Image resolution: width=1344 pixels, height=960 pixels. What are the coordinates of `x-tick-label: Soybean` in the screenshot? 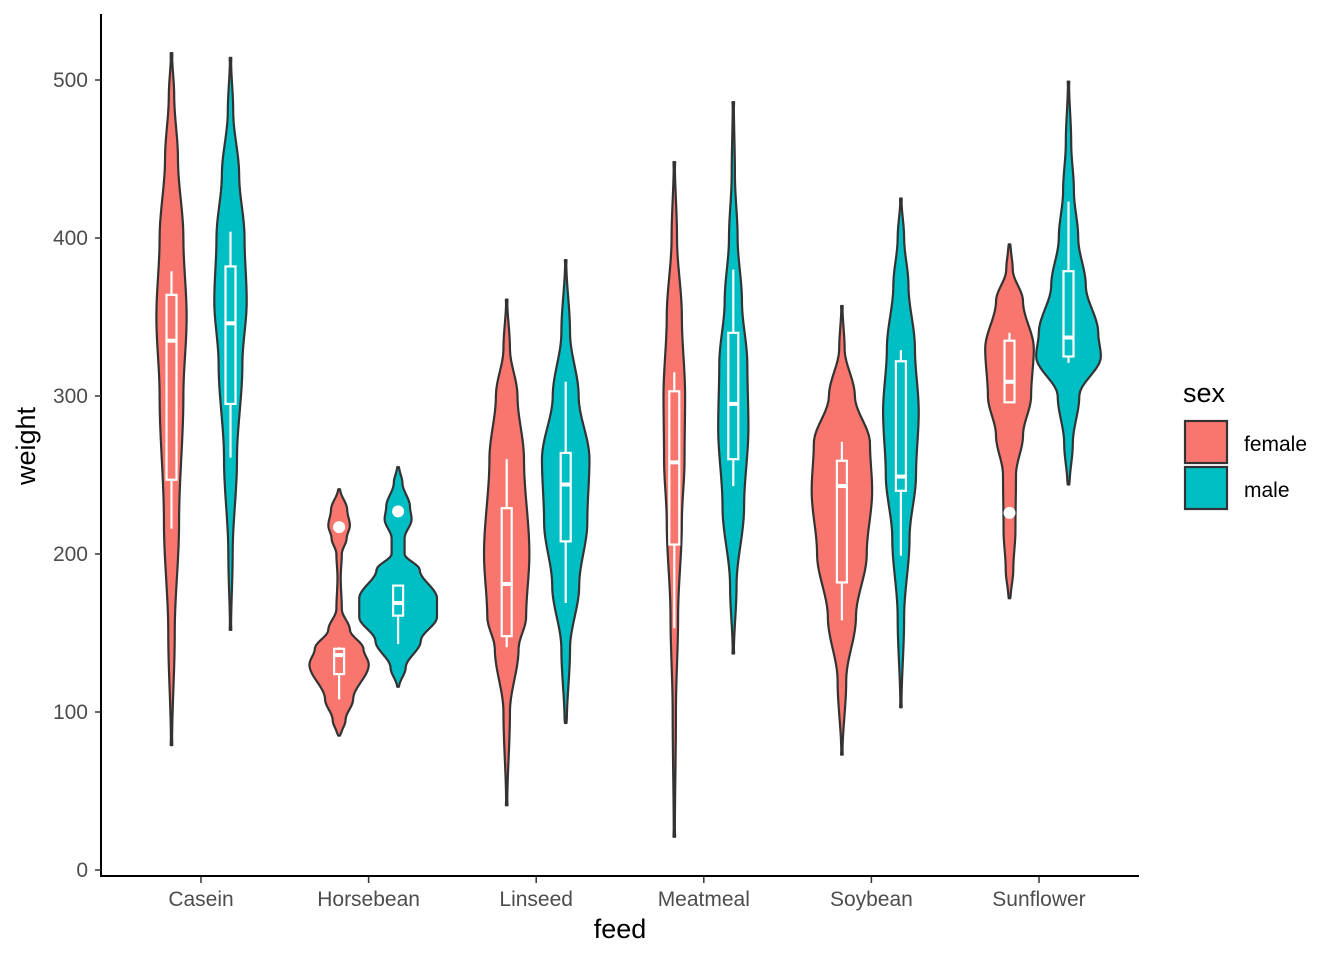 It's located at (871, 899).